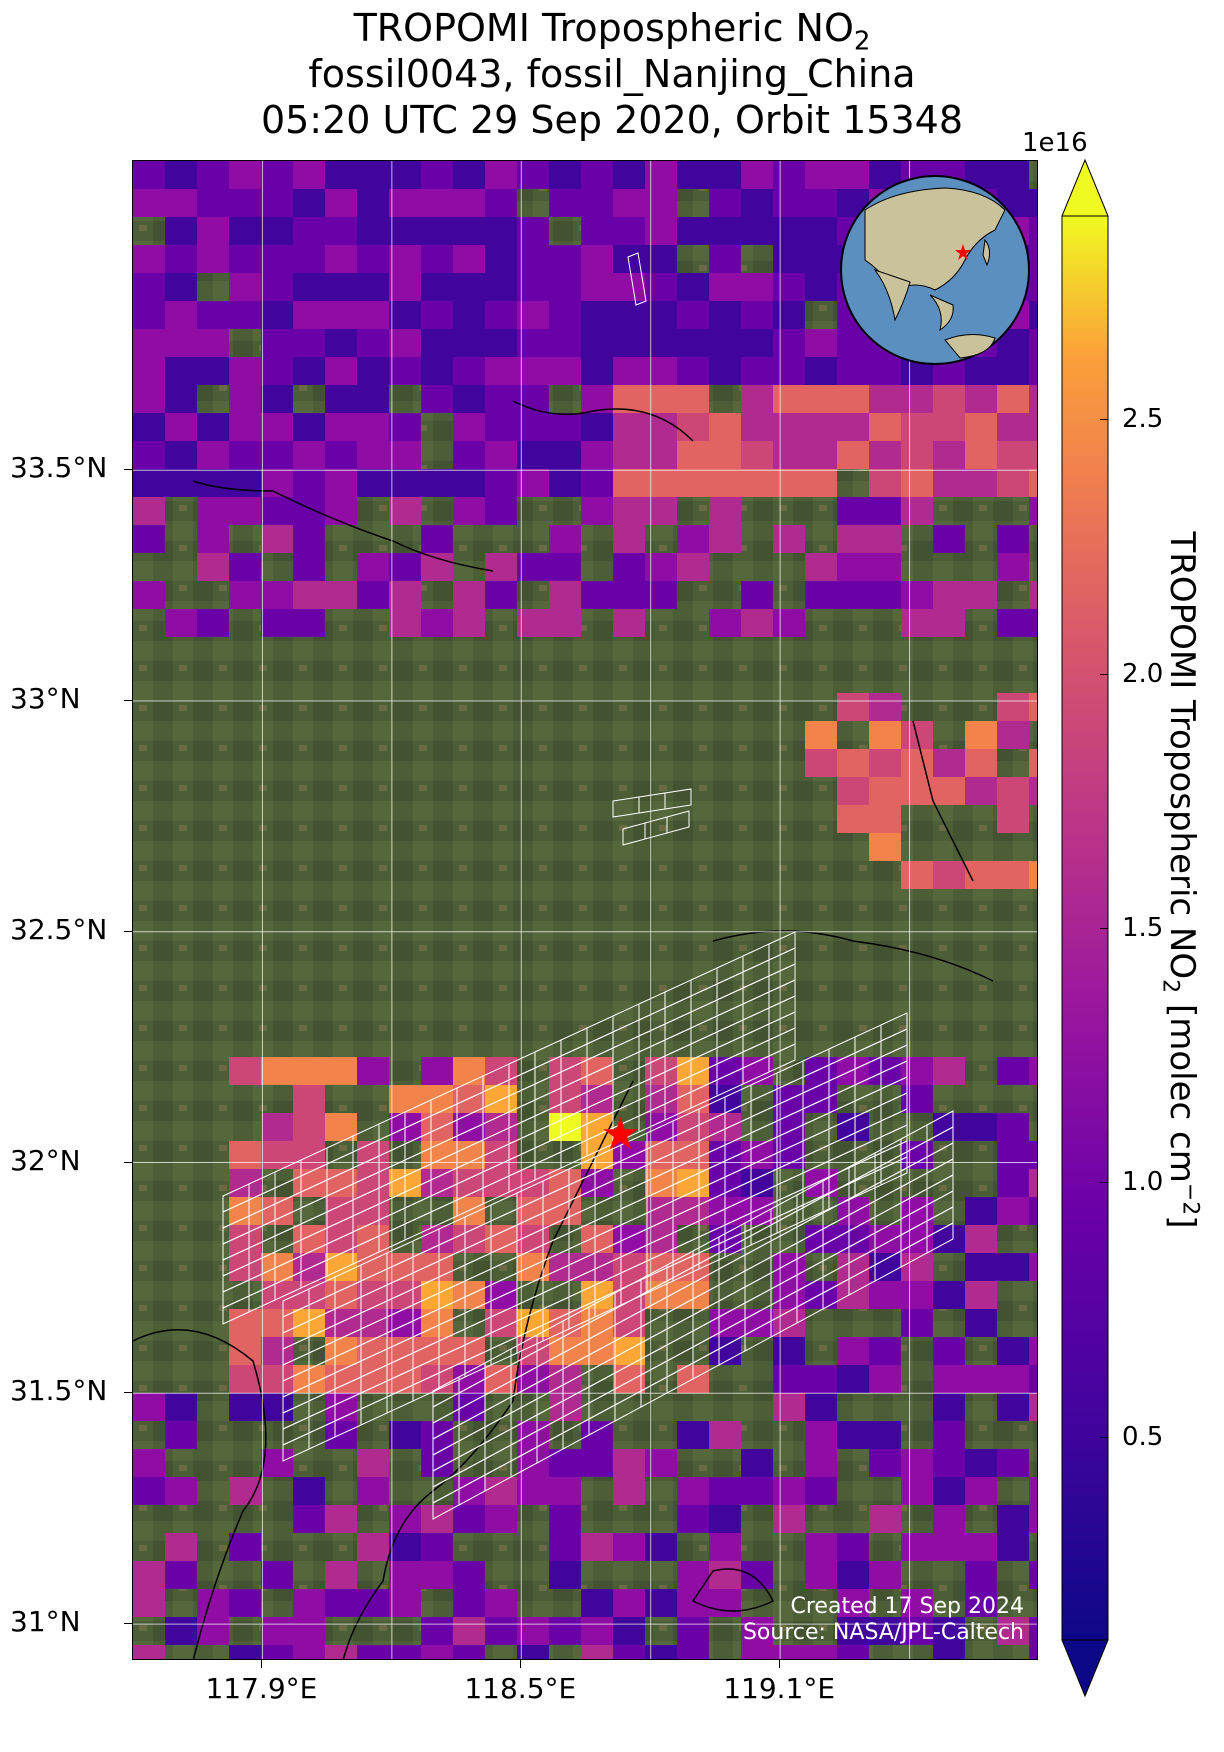 Image resolution: width=1224 pixels, height=1752 pixels. I want to click on river-line, so click(343, 526).